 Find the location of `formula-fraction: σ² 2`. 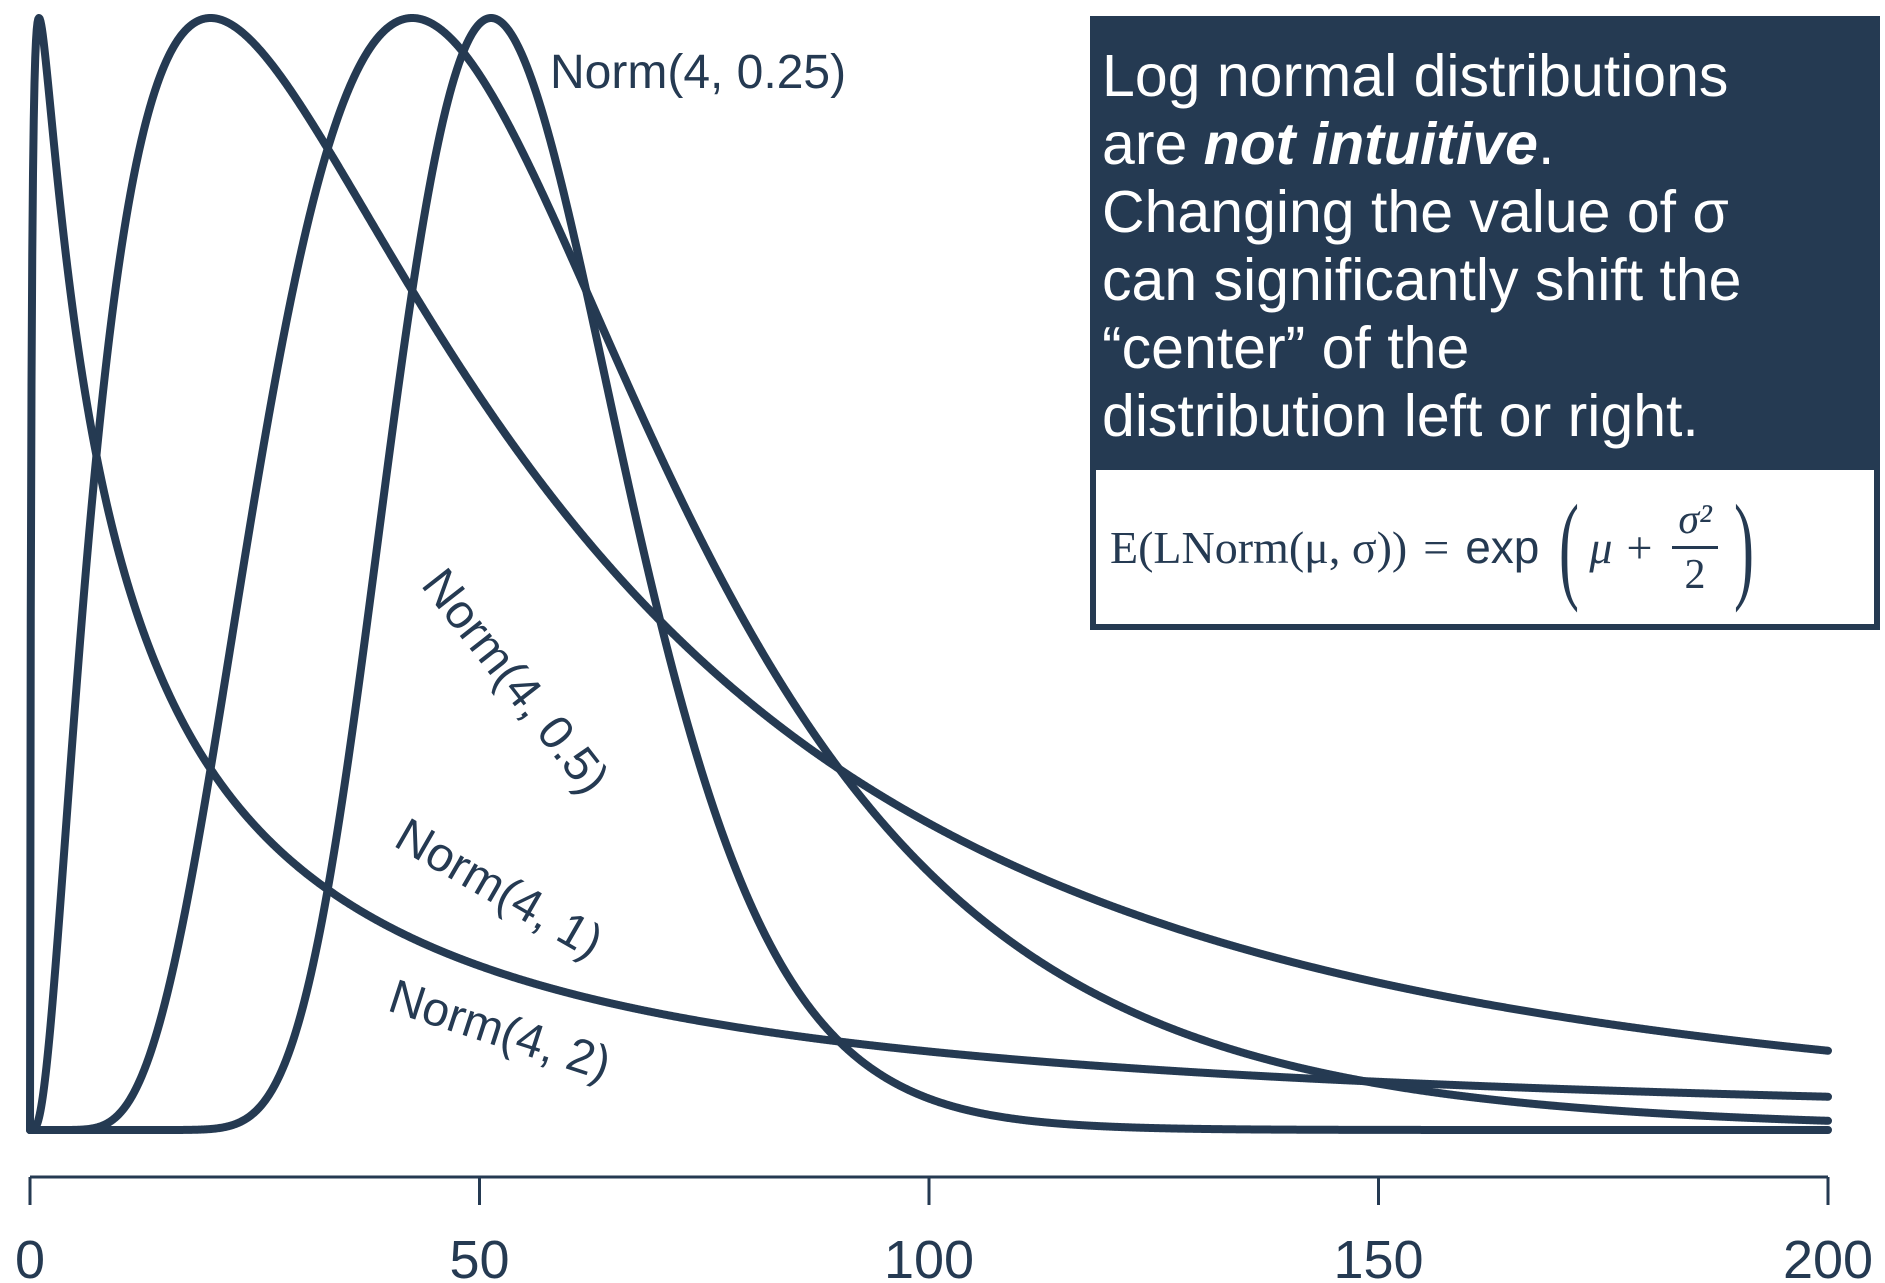

formula-fraction: σ² 2 is located at coordinates (1695, 547).